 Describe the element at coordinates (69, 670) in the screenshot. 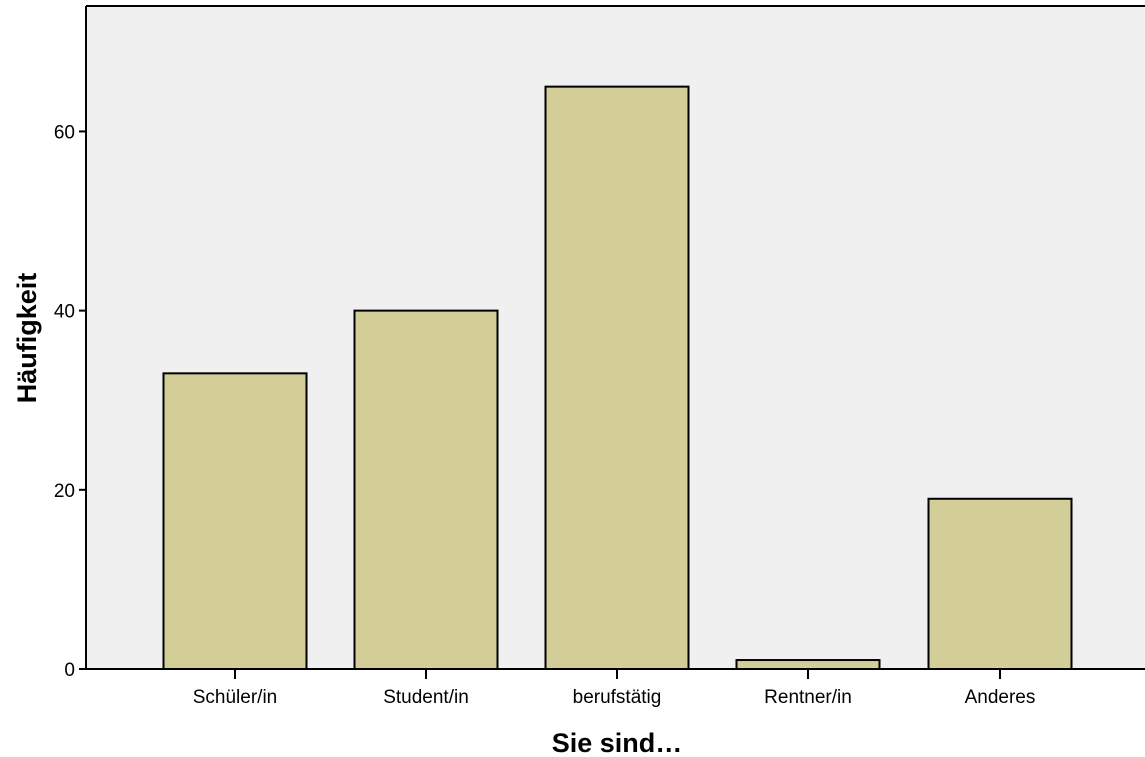

I see `y-tick-label: 0` at that location.